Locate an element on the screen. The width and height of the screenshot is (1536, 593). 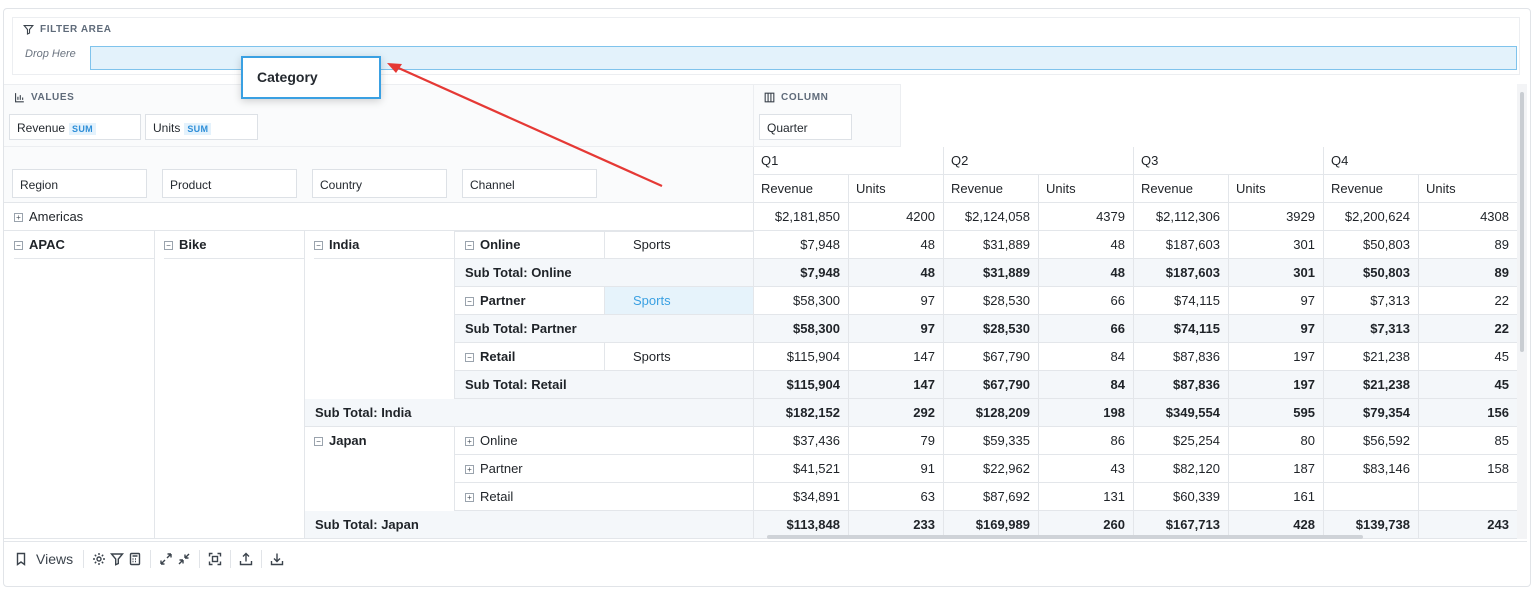
category-cell: Sports is located at coordinates (678, 357).